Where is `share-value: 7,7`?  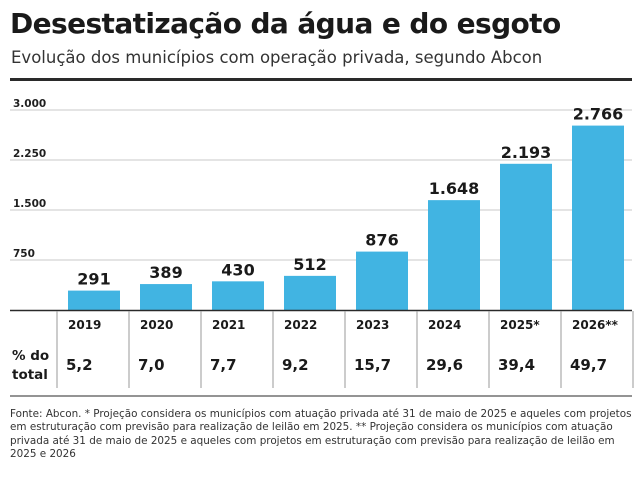
share-value: 7,7 is located at coordinates (223, 365).